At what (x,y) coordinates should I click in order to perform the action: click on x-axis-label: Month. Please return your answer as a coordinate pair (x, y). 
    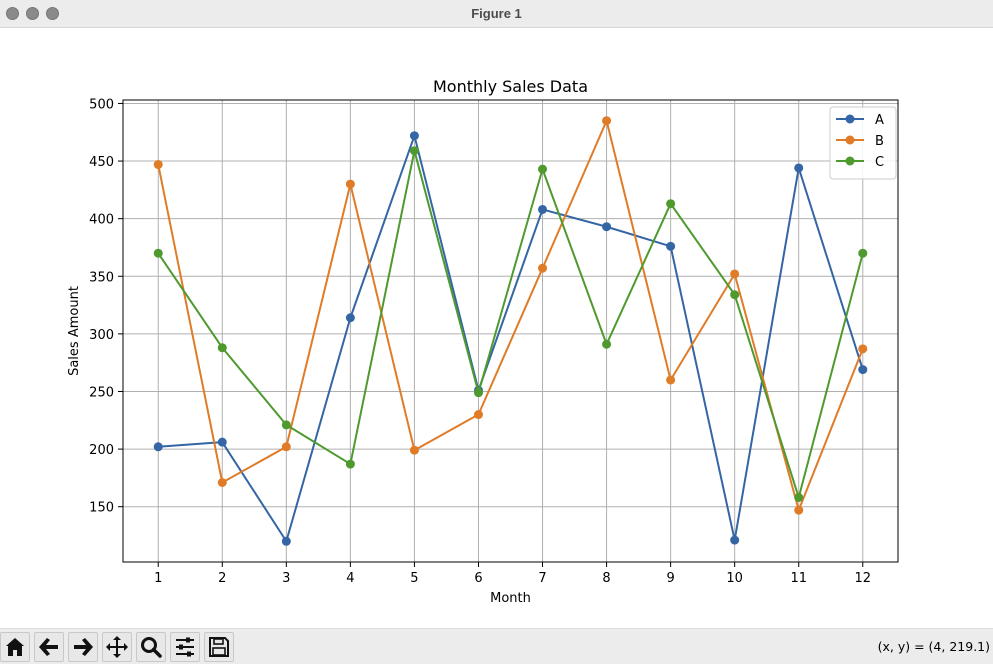
    Looking at the image, I should click on (510, 598).